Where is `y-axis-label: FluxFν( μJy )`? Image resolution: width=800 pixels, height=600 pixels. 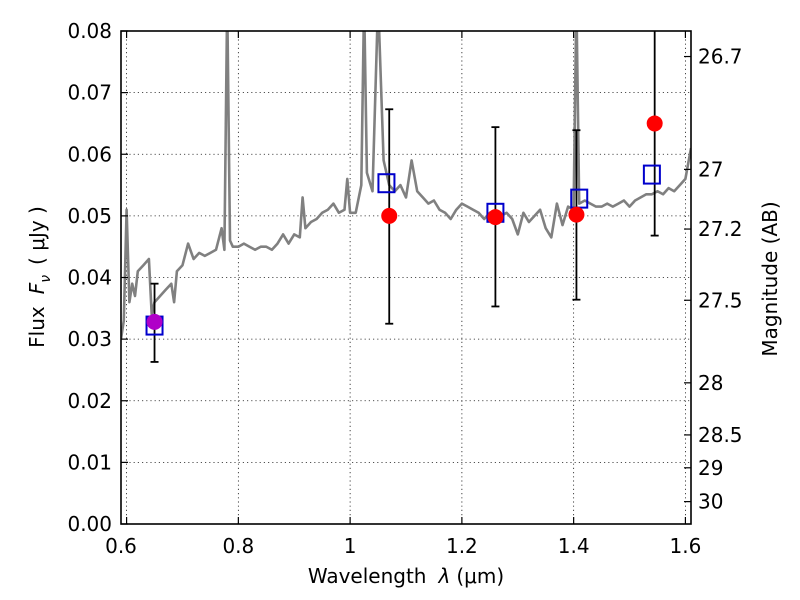 y-axis-label: FluxFν( μJy ) is located at coordinates (39, 277).